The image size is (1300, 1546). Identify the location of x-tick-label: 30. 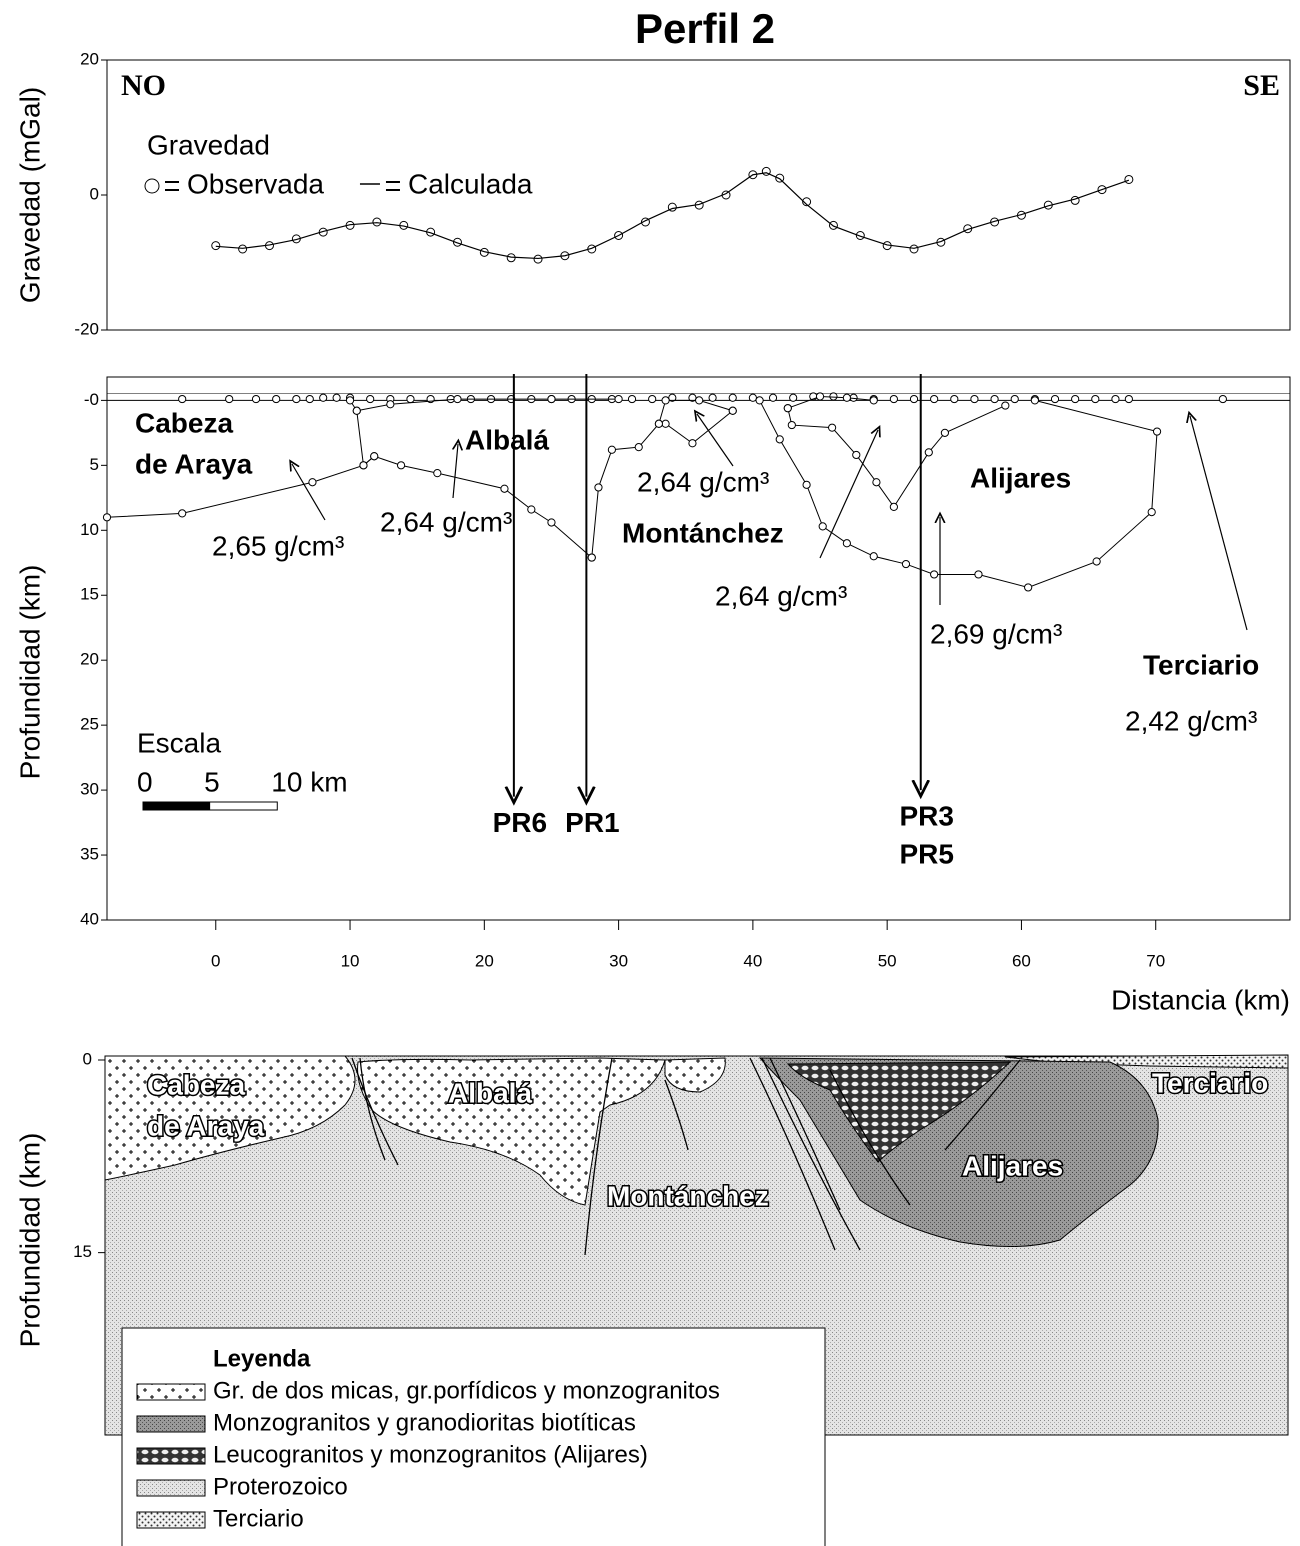
(618, 960).